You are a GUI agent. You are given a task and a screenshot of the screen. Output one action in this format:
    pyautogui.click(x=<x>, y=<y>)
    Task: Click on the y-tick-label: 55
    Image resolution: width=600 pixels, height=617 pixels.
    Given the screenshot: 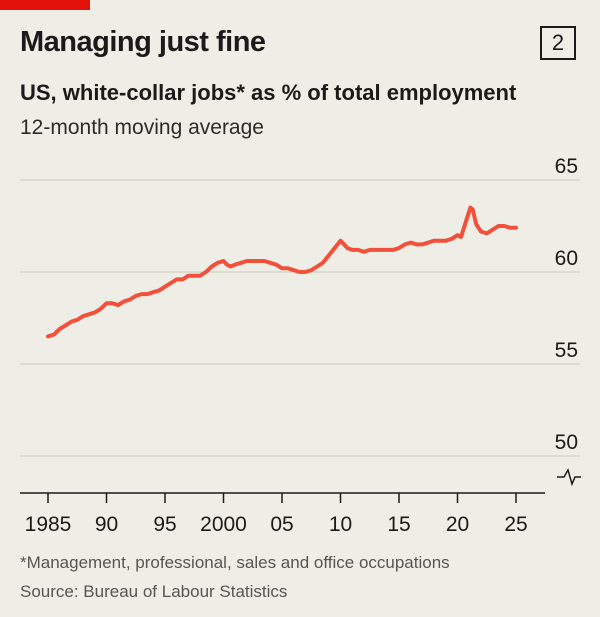 What is the action you would take?
    pyautogui.click(x=566, y=350)
    